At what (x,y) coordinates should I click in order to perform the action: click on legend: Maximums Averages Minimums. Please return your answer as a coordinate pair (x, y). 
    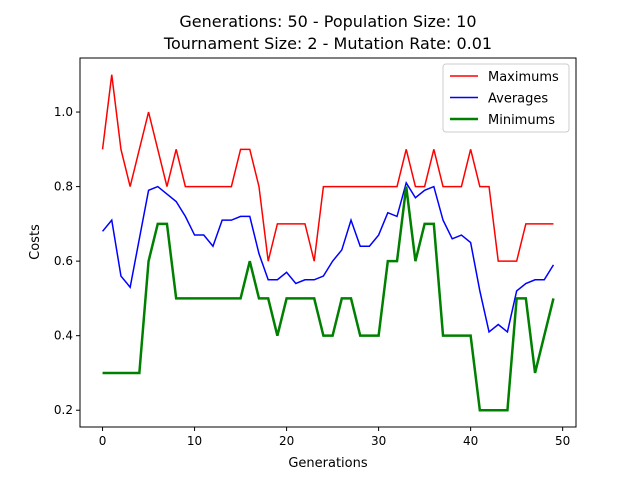
    Looking at the image, I should click on (506, 98).